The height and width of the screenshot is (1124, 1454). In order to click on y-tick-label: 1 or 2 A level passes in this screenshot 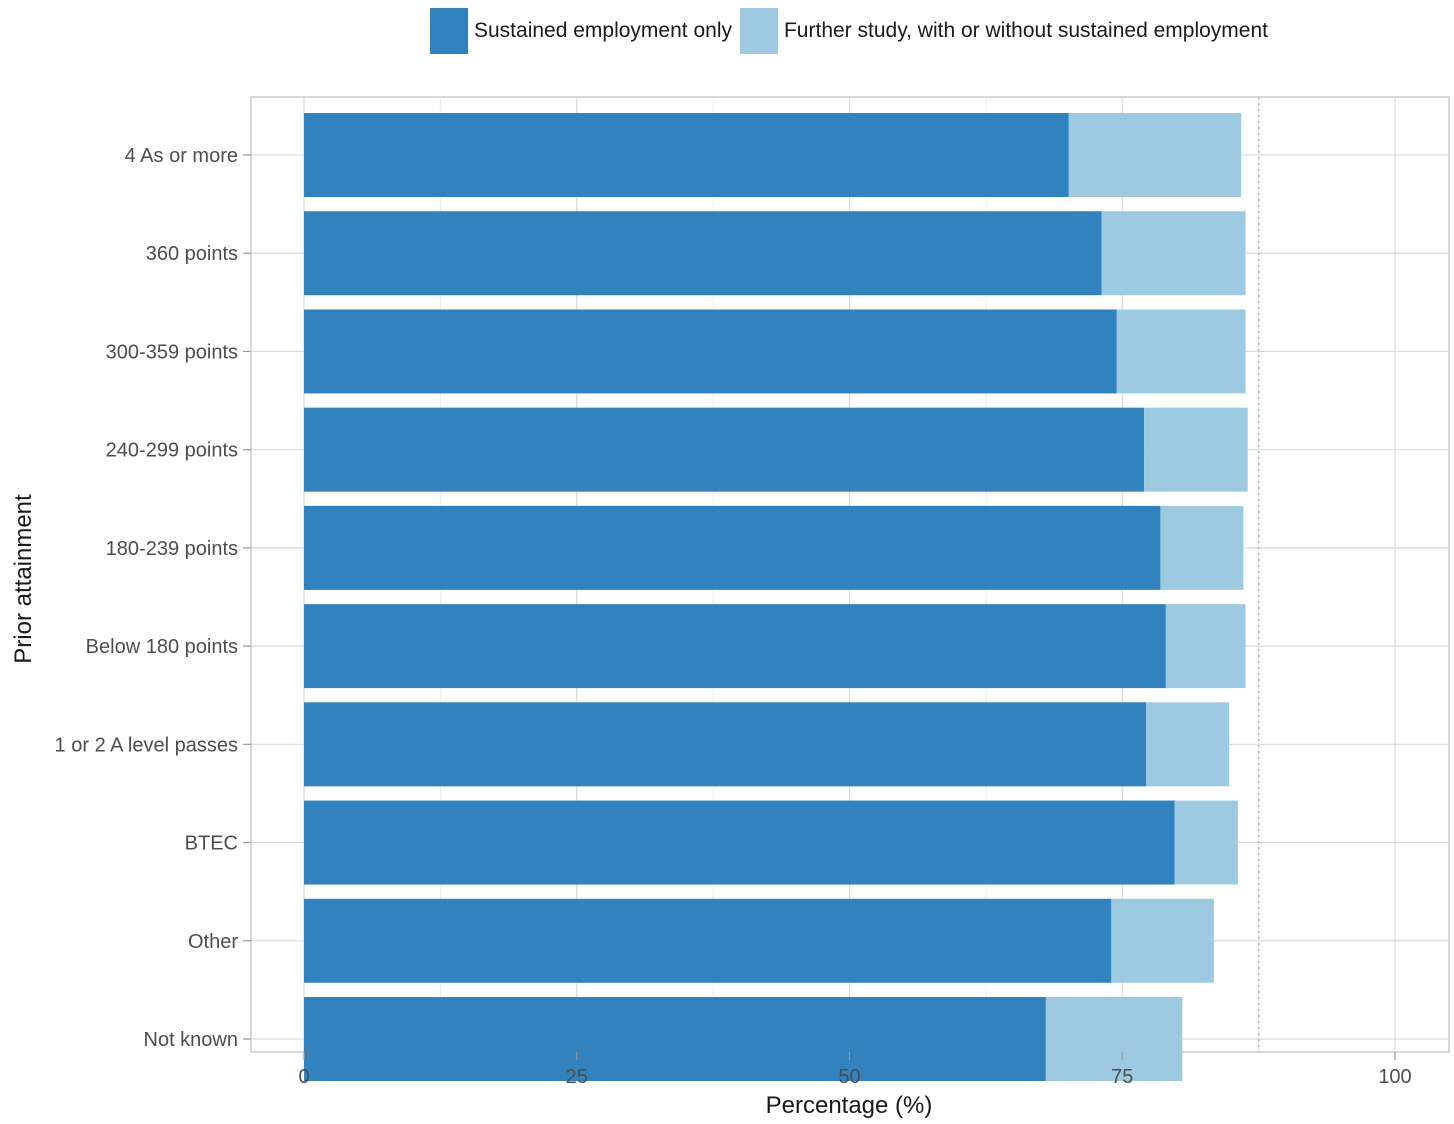, I will do `click(146, 745)`.